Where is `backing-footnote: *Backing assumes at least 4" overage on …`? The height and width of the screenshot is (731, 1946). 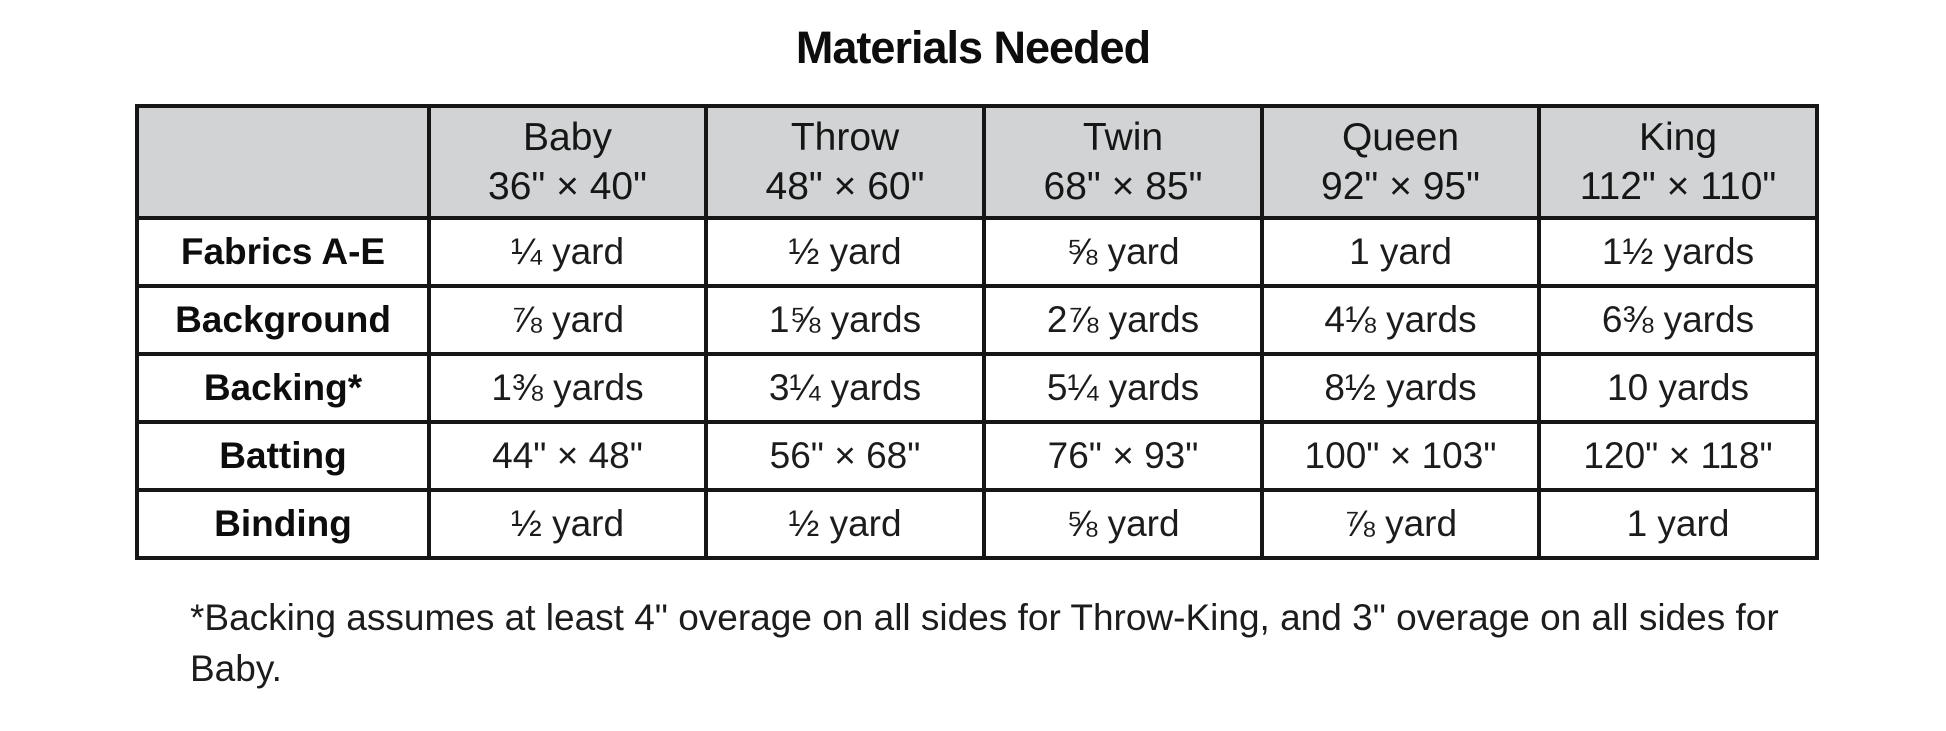
backing-footnote: *Backing assumes at least 4" overage on … is located at coordinates (984, 643).